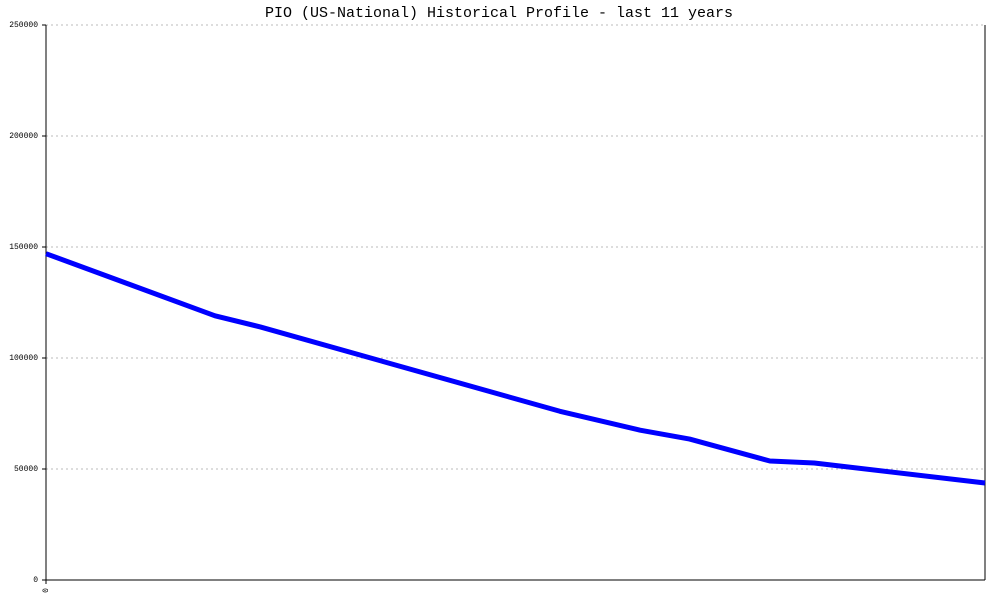 This screenshot has width=1000, height=600. What do you see at coordinates (26, 469) in the screenshot?
I see `y-tick-label: 50000` at bounding box center [26, 469].